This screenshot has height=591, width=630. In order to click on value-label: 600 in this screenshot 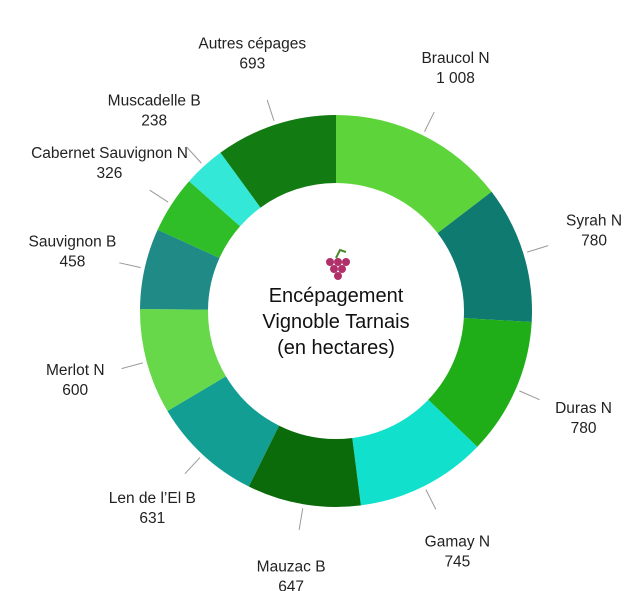, I will do `click(75, 390)`.